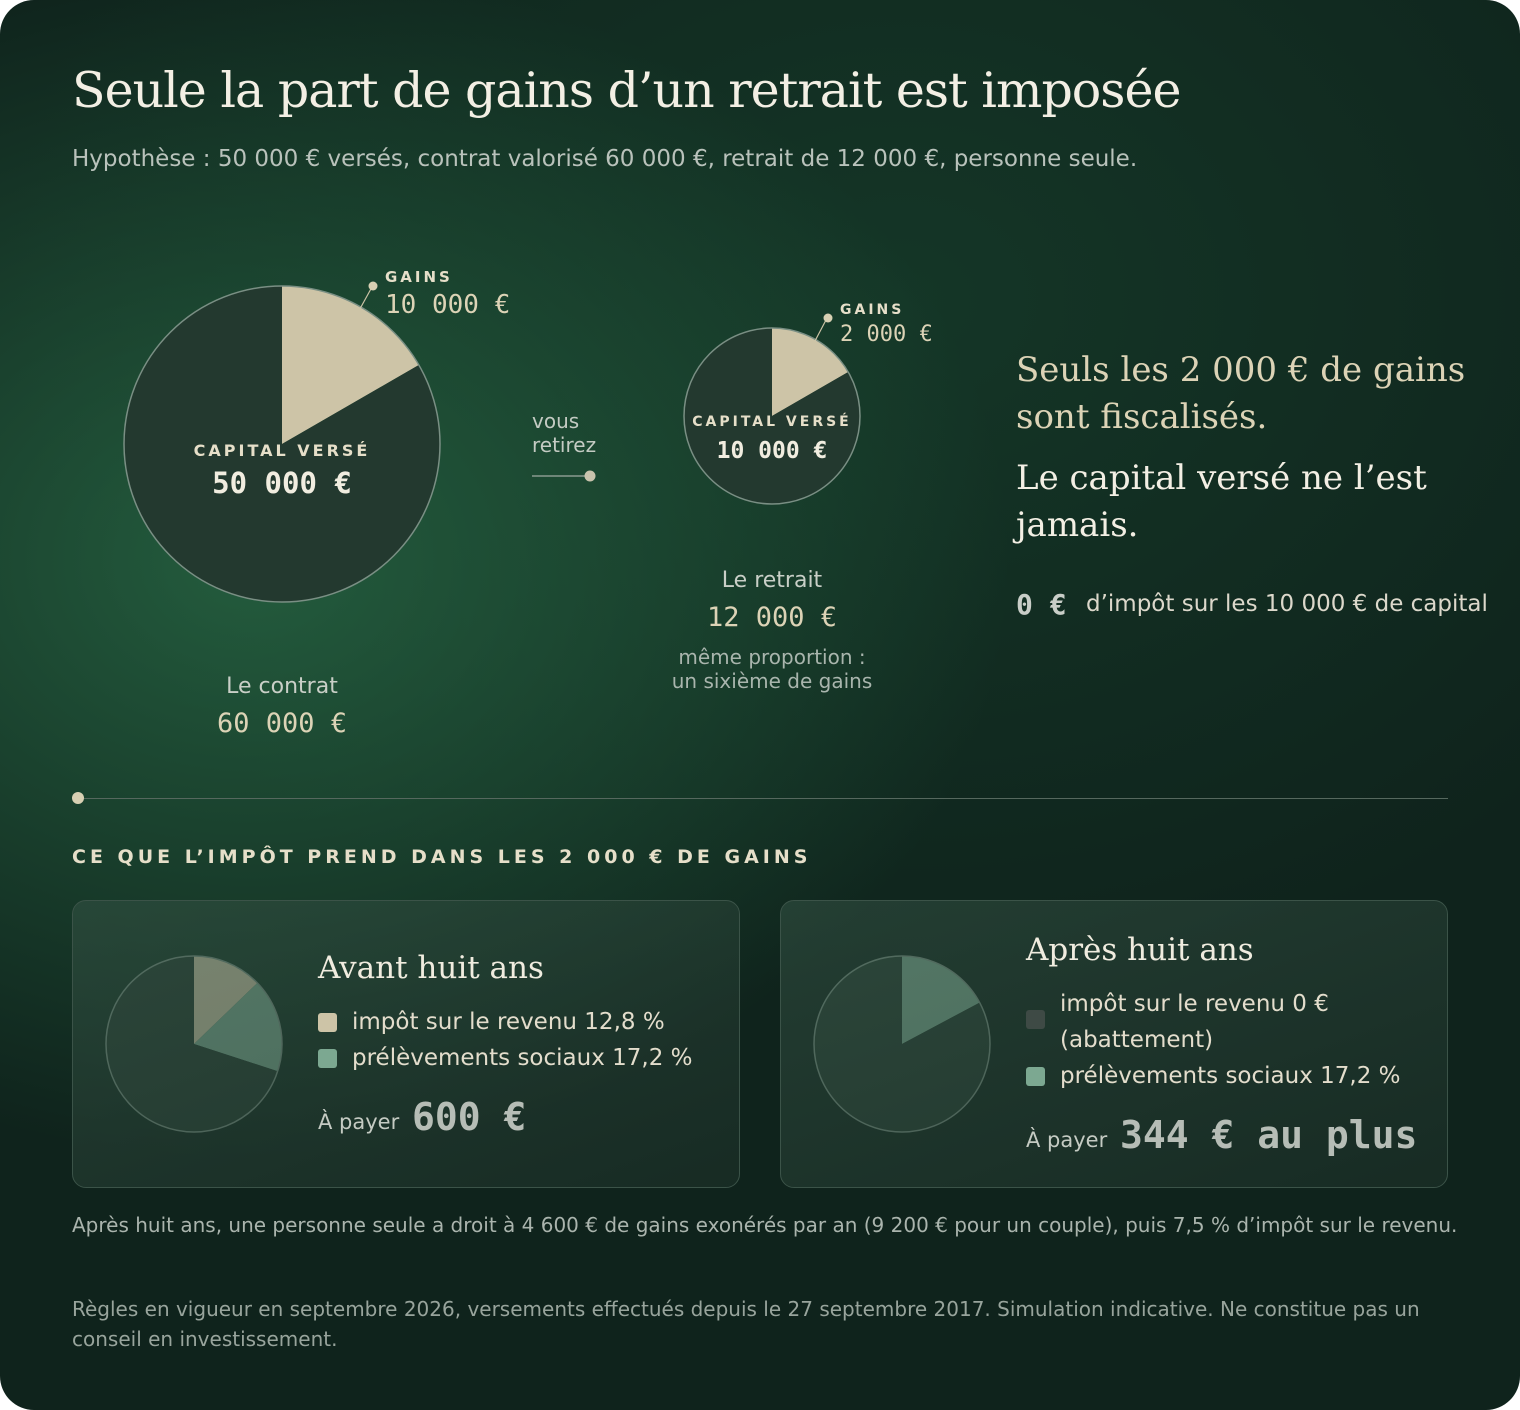 This screenshot has width=1520, height=1410. What do you see at coordinates (1194, 1004) in the screenshot?
I see `after-legend-ir-label-line1: impôt sur le revenu 0 €` at bounding box center [1194, 1004].